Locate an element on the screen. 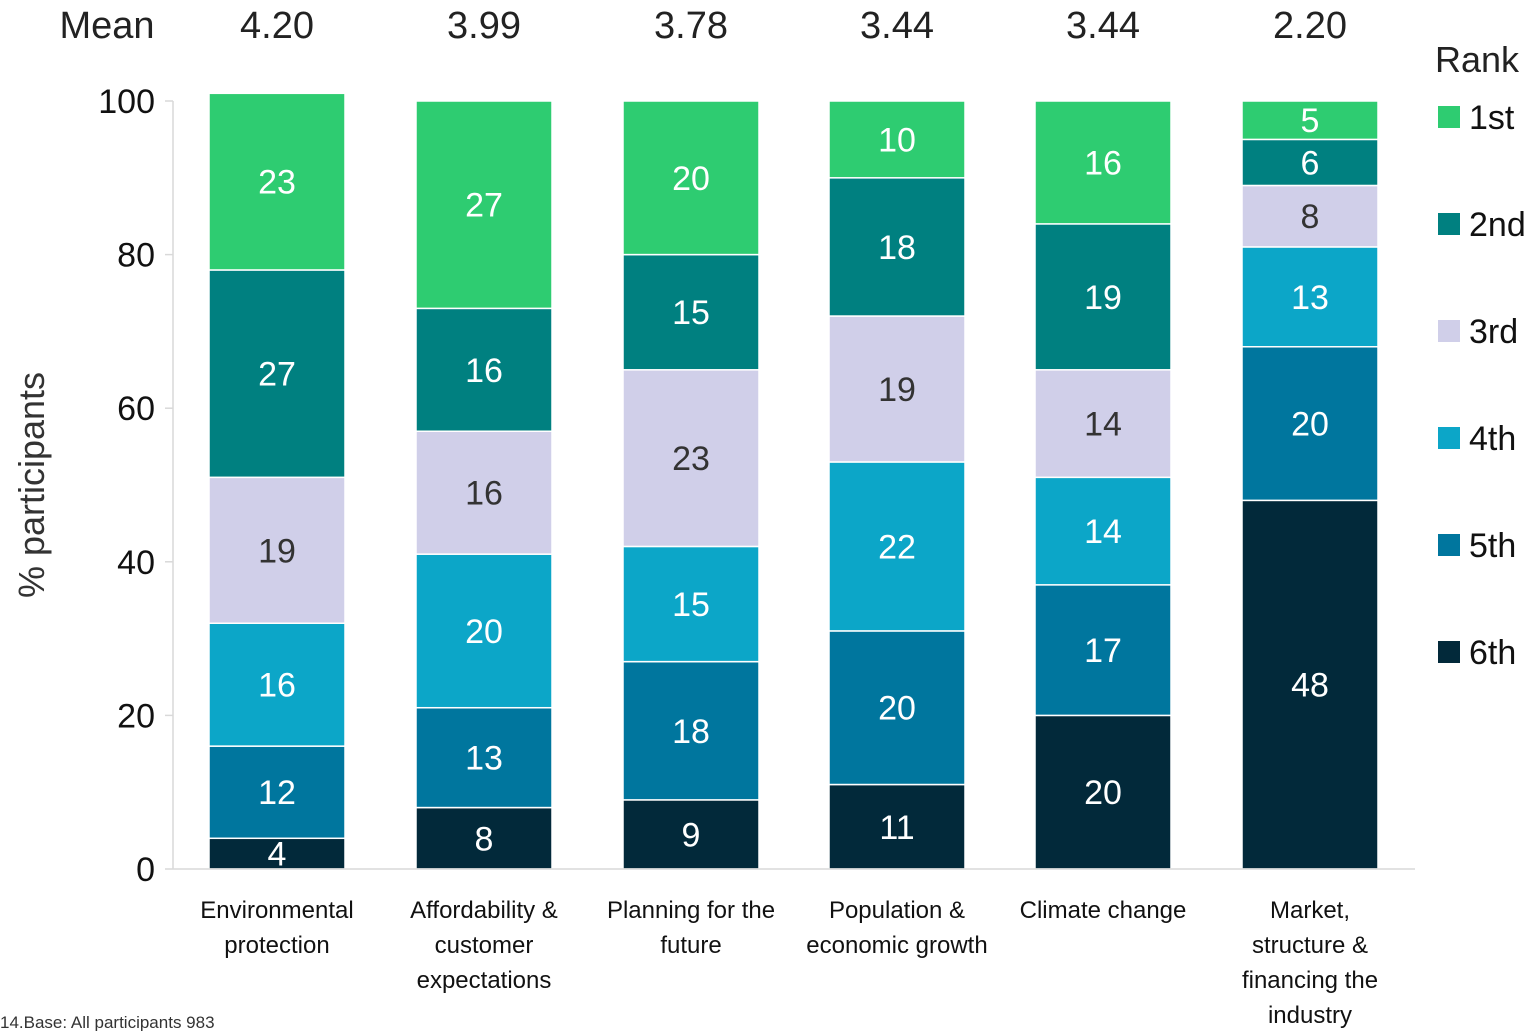 Image resolution: width=1537 pixels, height=1031 pixels. data-label: 11 is located at coordinates (896, 828).